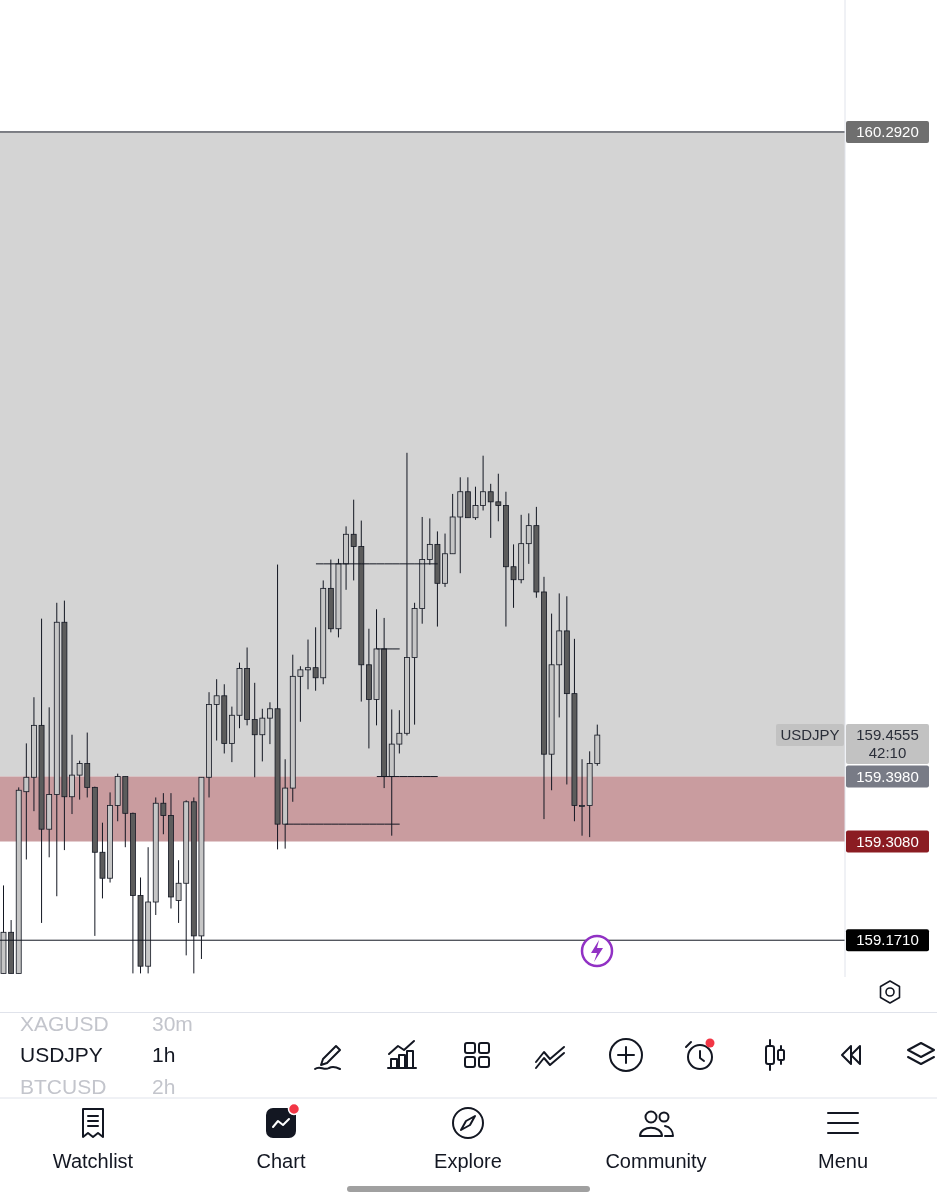 This screenshot has width=937, height=1200. What do you see at coordinates (93, 1161) in the screenshot?
I see `text: Watchlist` at bounding box center [93, 1161].